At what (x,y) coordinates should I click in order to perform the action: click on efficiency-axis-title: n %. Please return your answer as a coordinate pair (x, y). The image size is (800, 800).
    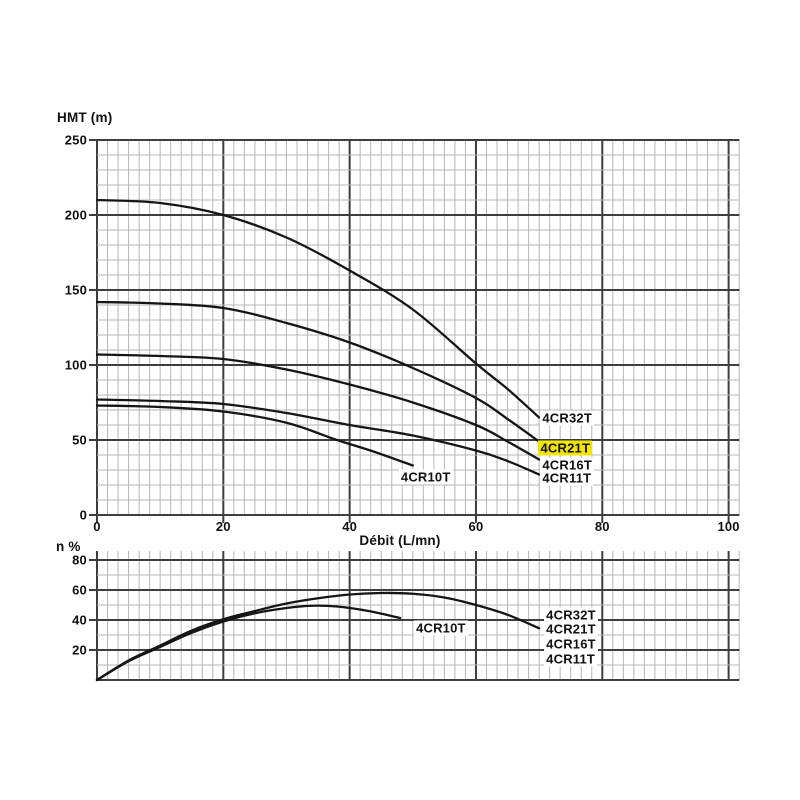
    Looking at the image, I should click on (68, 546).